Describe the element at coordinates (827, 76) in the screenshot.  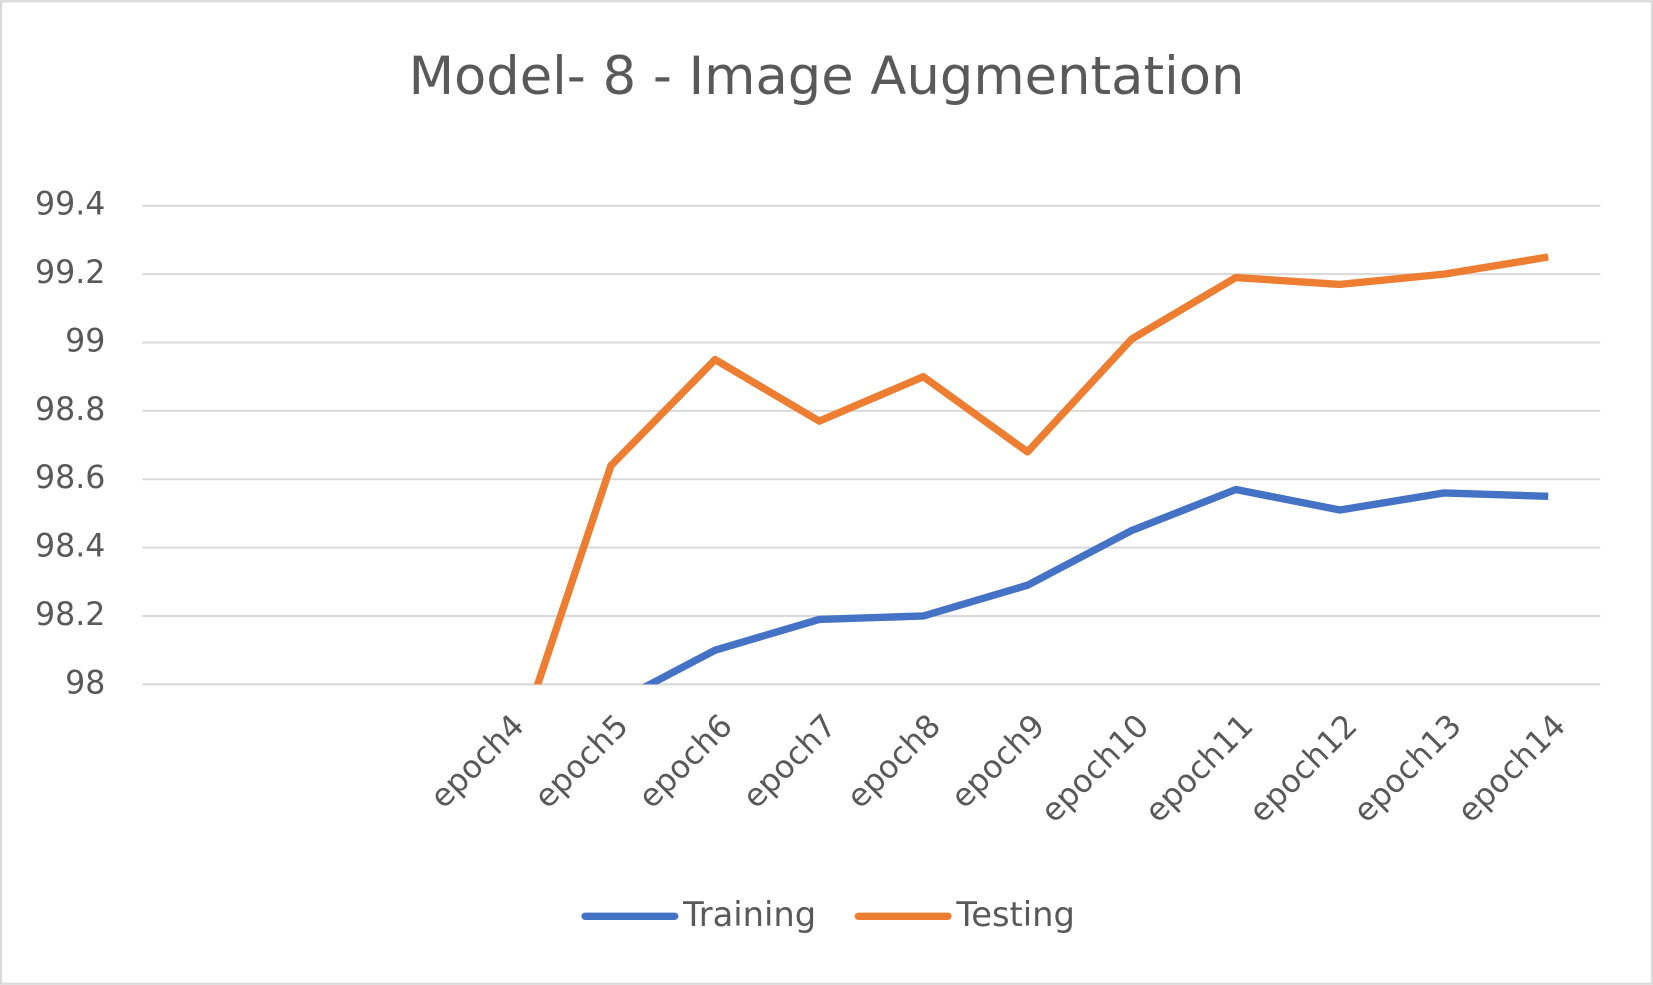
I see `chart-title: Model- 8 - Image Augmentation` at that location.